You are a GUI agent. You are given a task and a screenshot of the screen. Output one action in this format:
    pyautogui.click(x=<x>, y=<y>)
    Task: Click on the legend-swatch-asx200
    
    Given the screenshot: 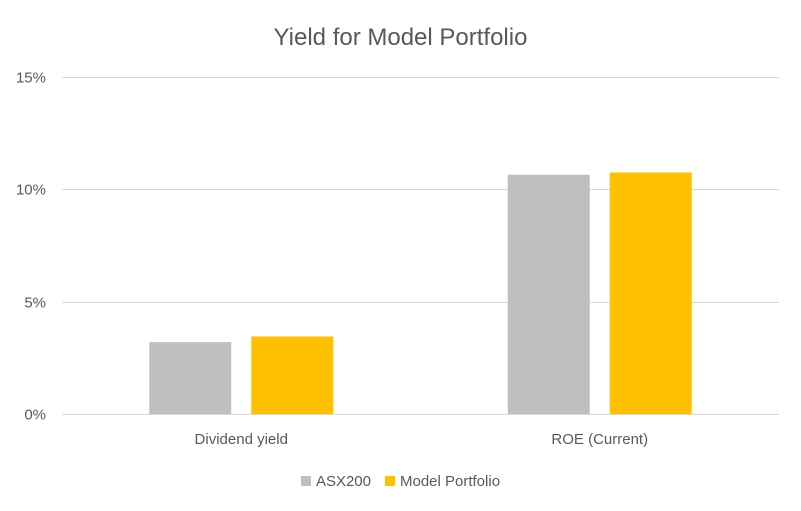 What is the action you would take?
    pyautogui.click(x=305, y=481)
    